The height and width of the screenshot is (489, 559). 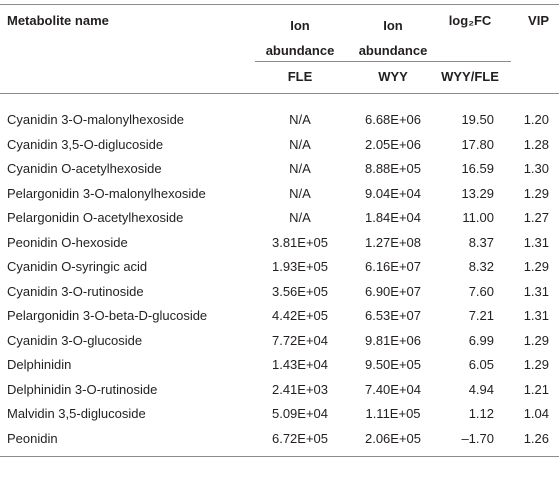 I want to click on table-cell: Cyanidin O-syringic acid, so click(x=77, y=266).